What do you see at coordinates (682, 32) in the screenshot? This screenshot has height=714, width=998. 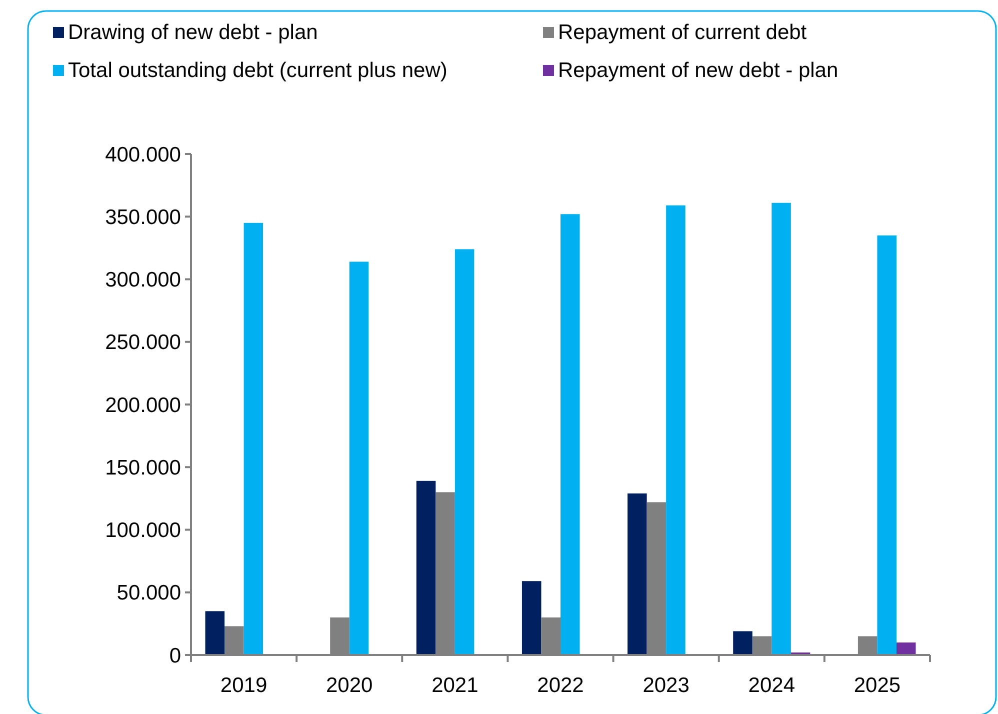 I see `legend-label: Repayment of current debt` at bounding box center [682, 32].